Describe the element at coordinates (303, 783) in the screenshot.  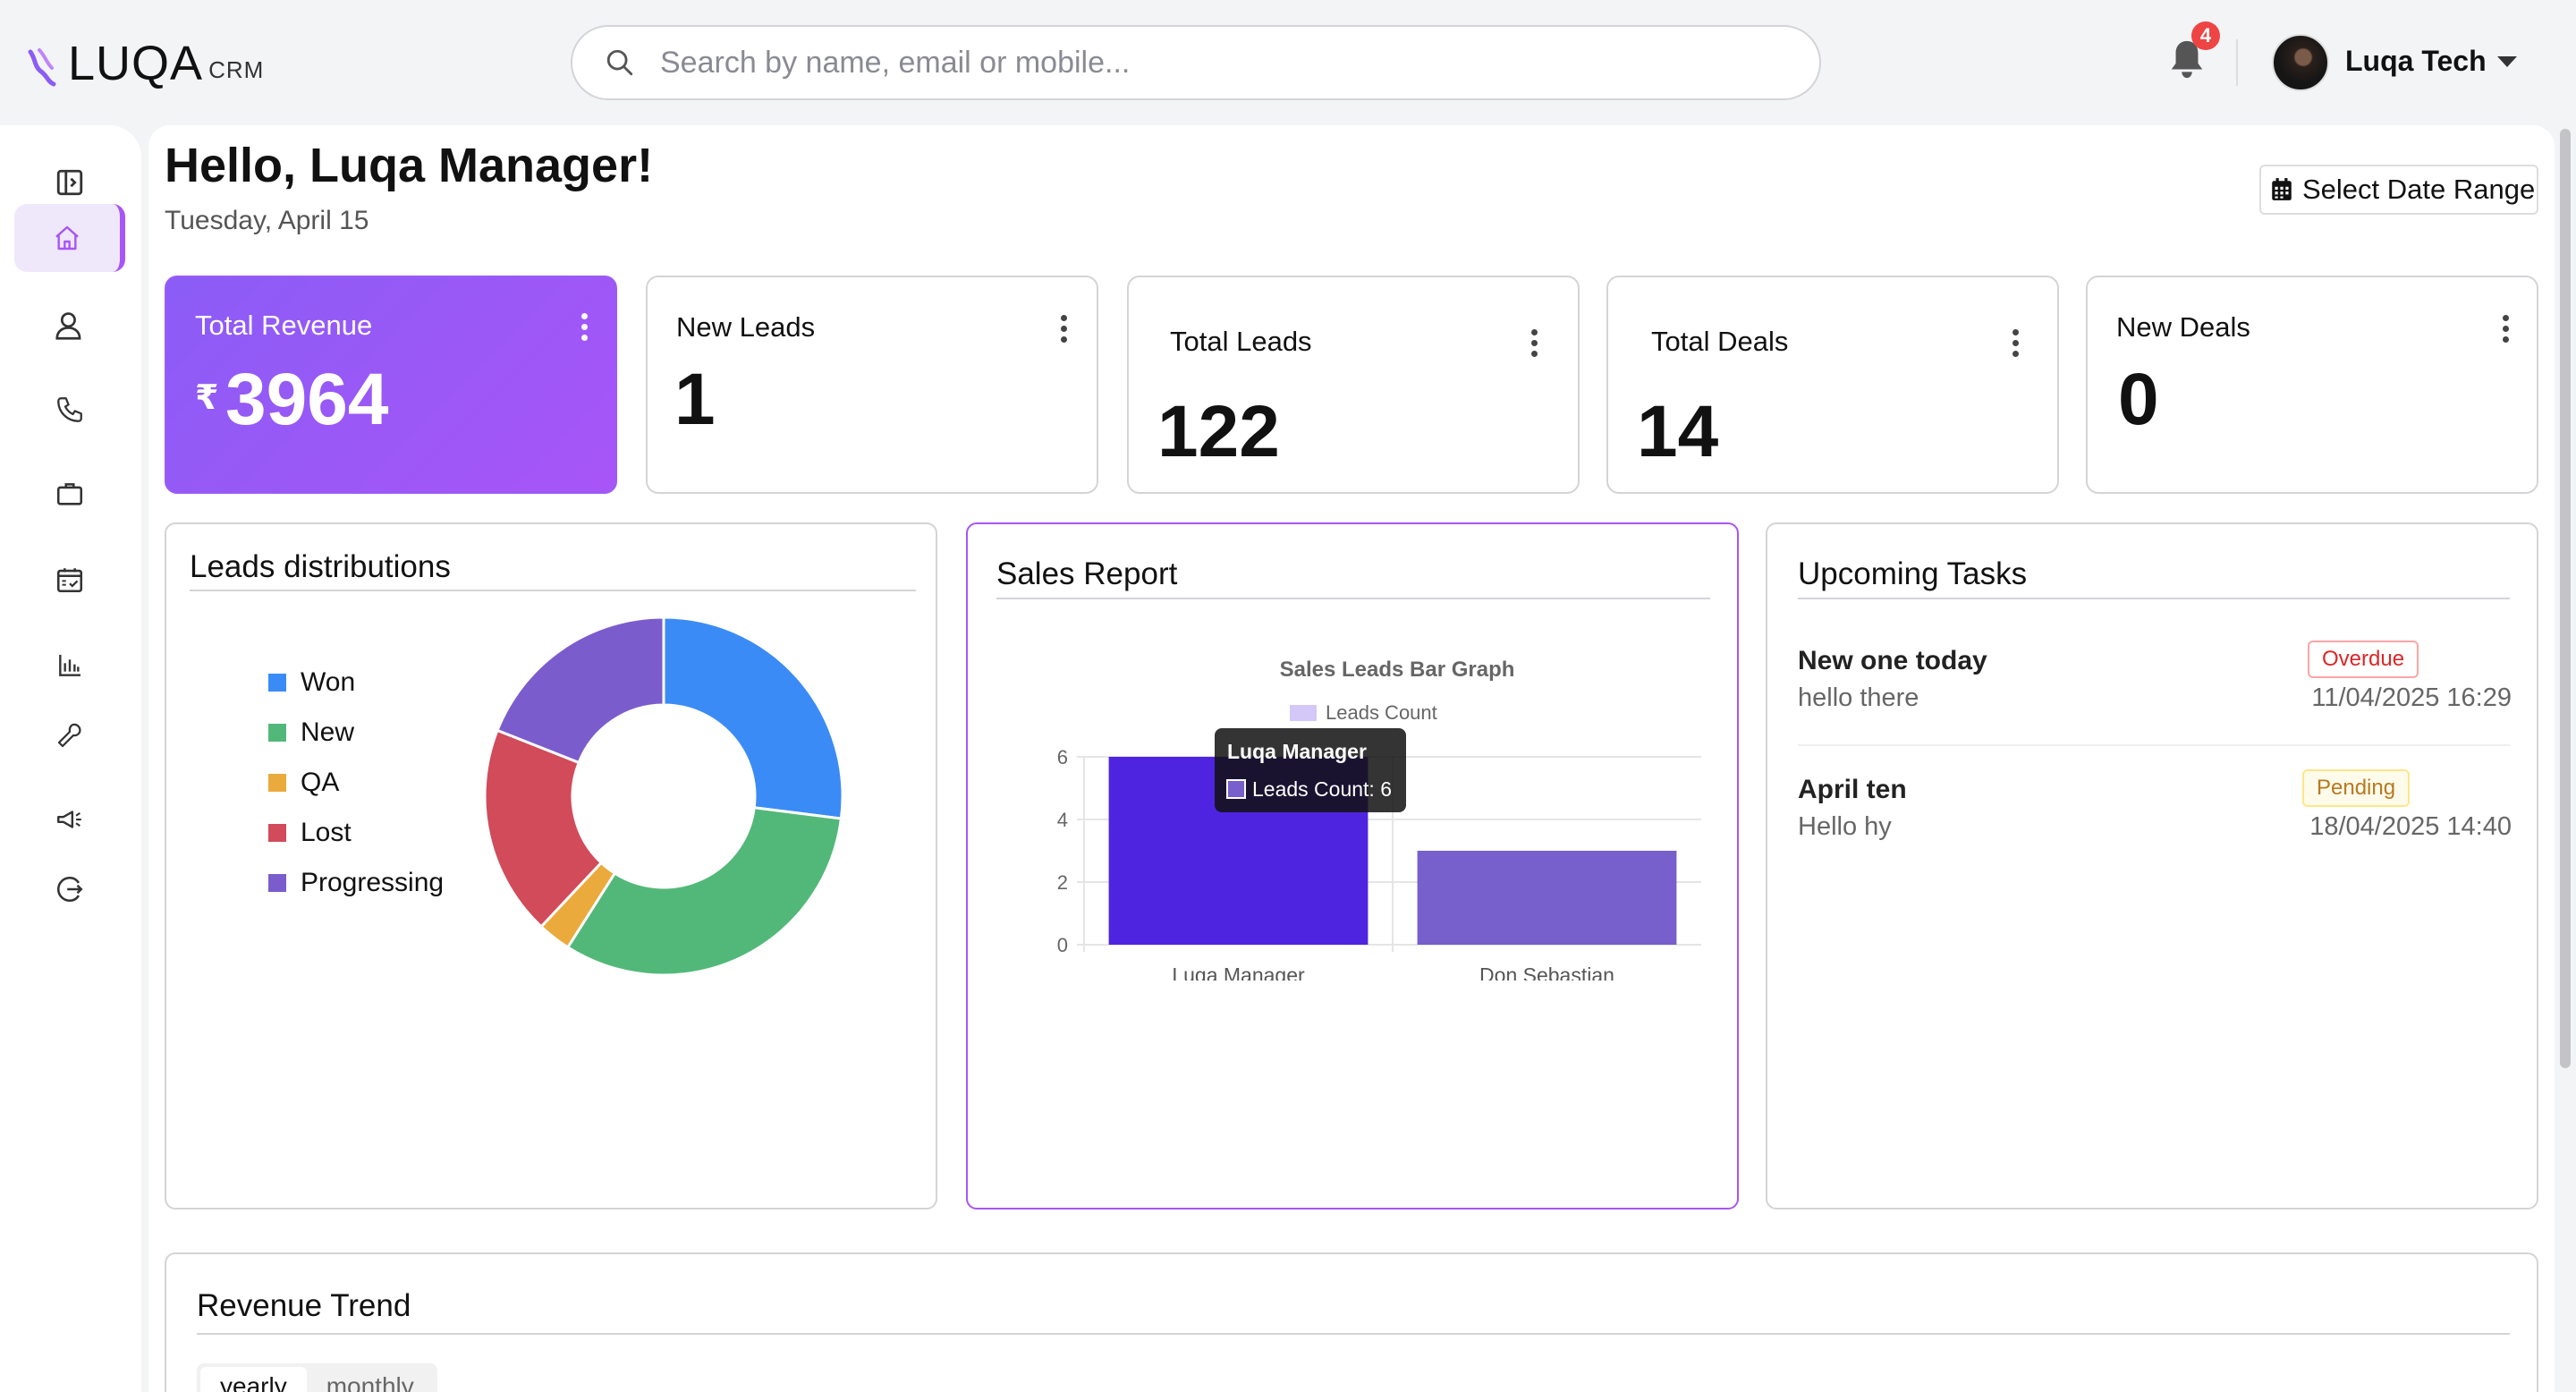
I see `legend-item-qa: QA` at that location.